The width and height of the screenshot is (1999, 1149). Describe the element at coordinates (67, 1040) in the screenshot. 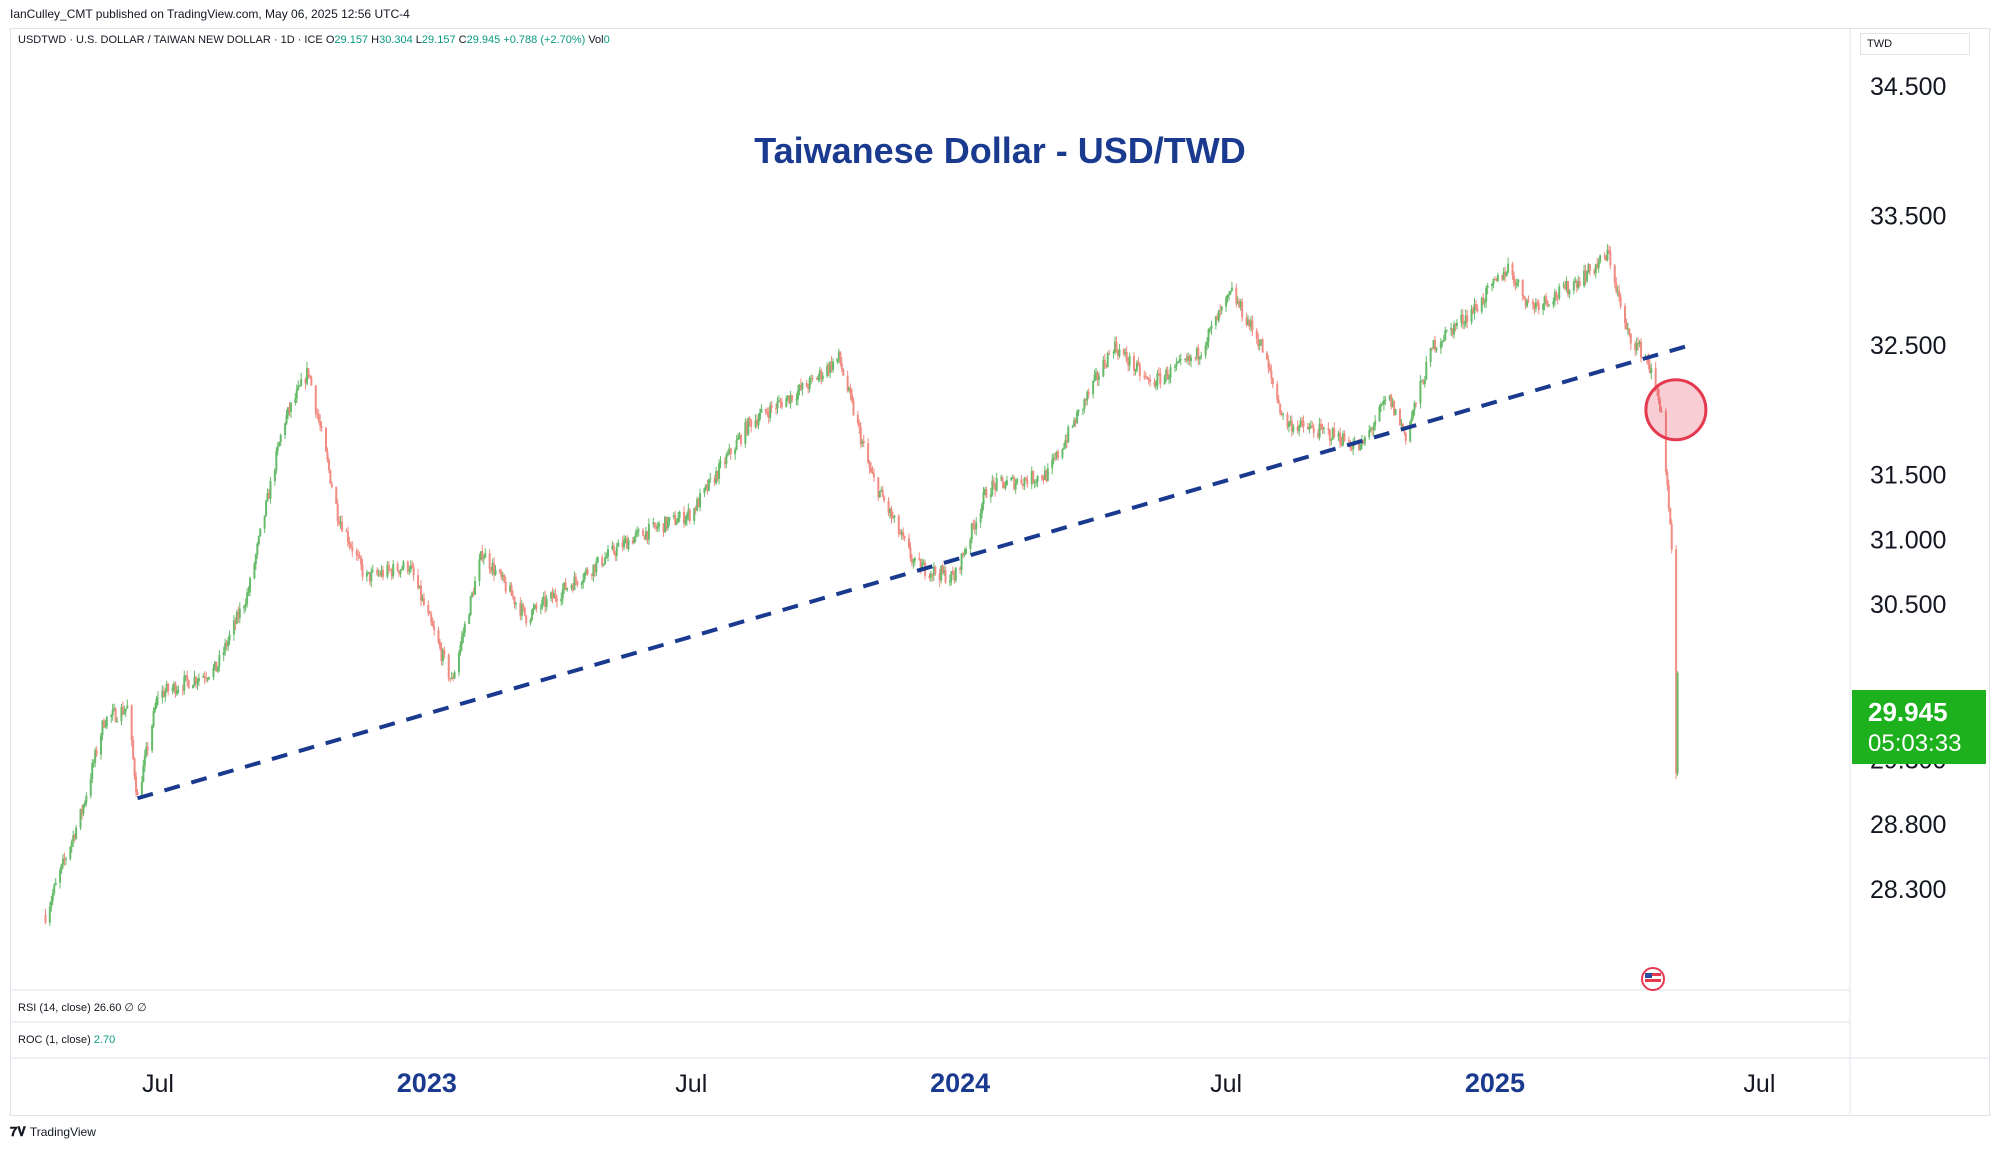

I see `roc-legend: ROC (1, close) 2.70` at that location.